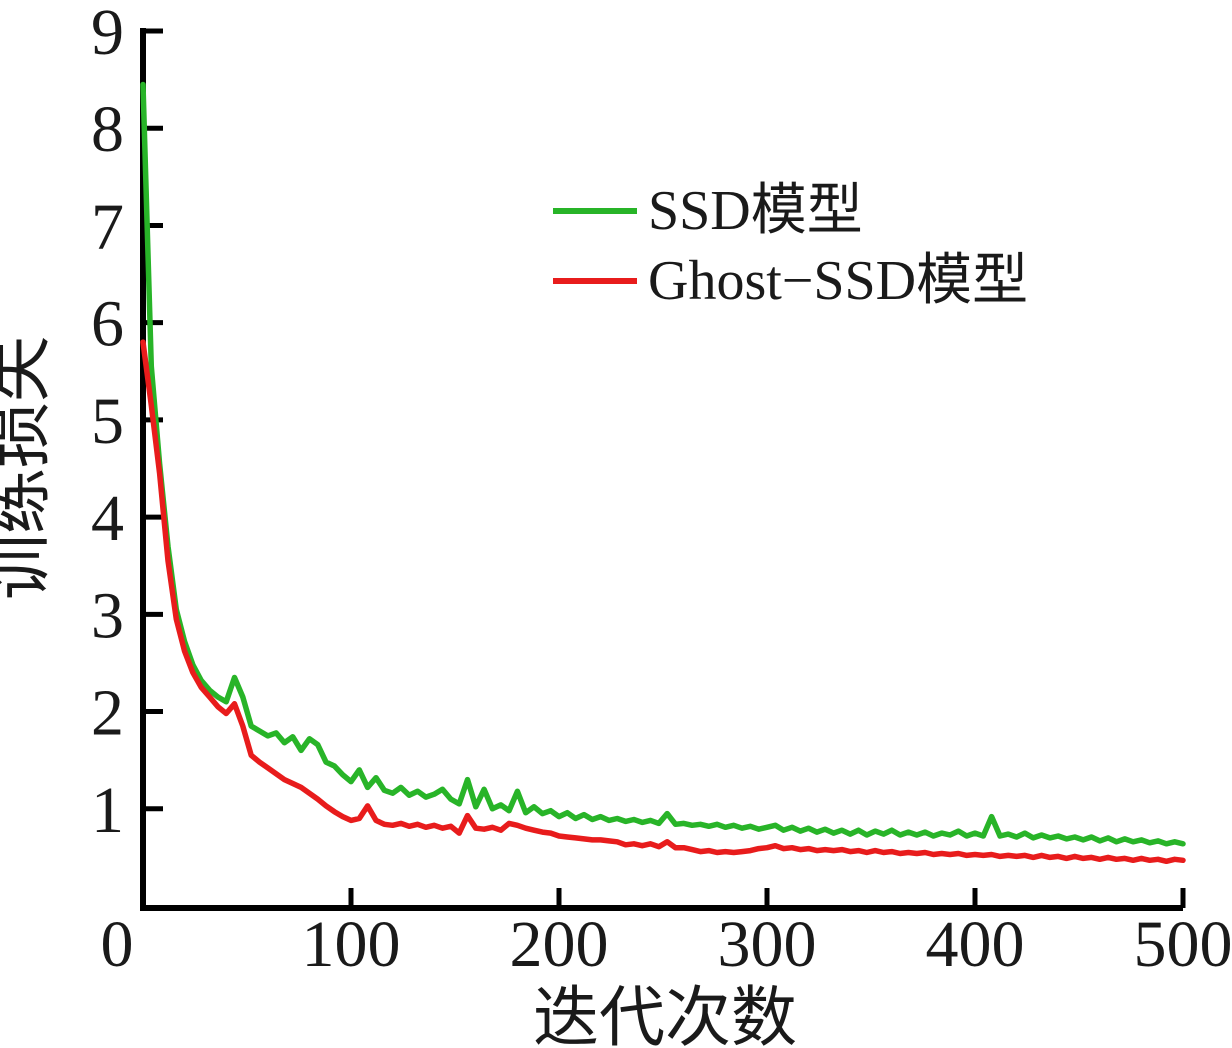 This screenshot has height=1048, width=1232. Describe the element at coordinates (559, 944) in the screenshot. I see `x-tick-label: 200` at that location.